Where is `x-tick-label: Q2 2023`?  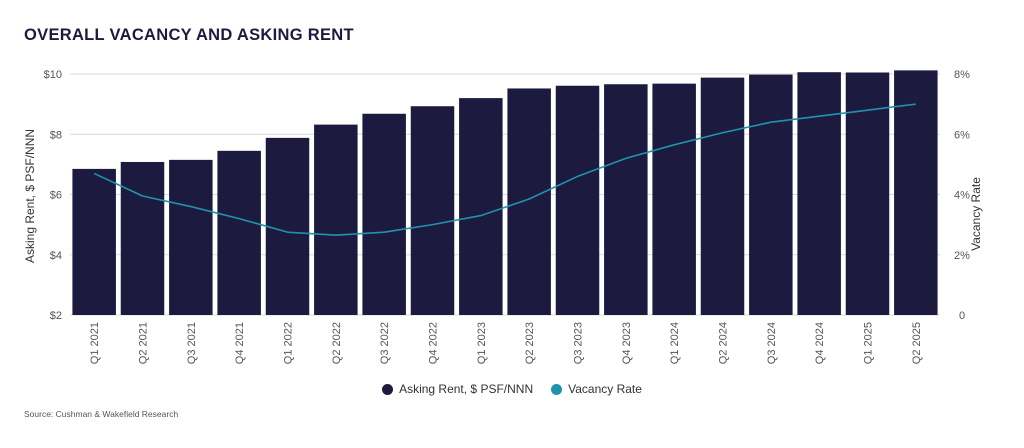 x-tick-label: Q2 2023 is located at coordinates (530, 343).